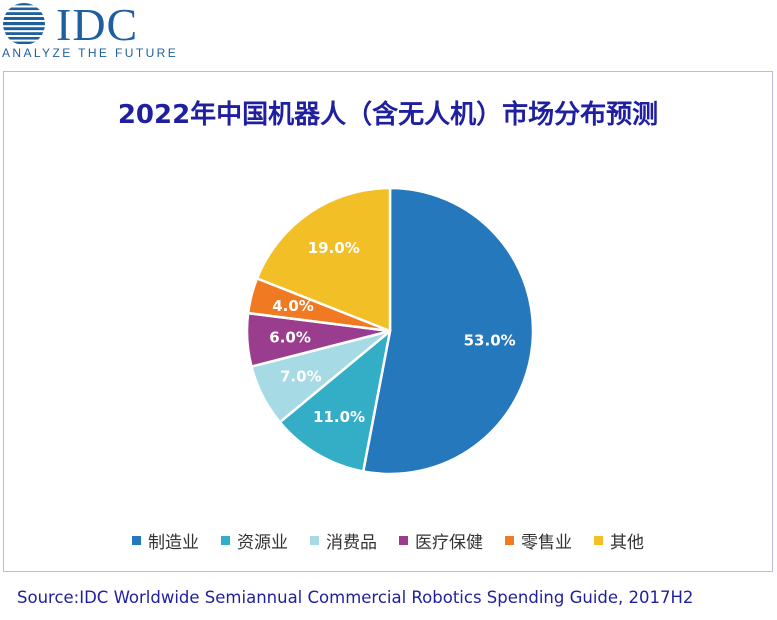 The width and height of the screenshot is (777, 620). What do you see at coordinates (627, 542) in the screenshot?
I see `legend-label-other: 其他` at bounding box center [627, 542].